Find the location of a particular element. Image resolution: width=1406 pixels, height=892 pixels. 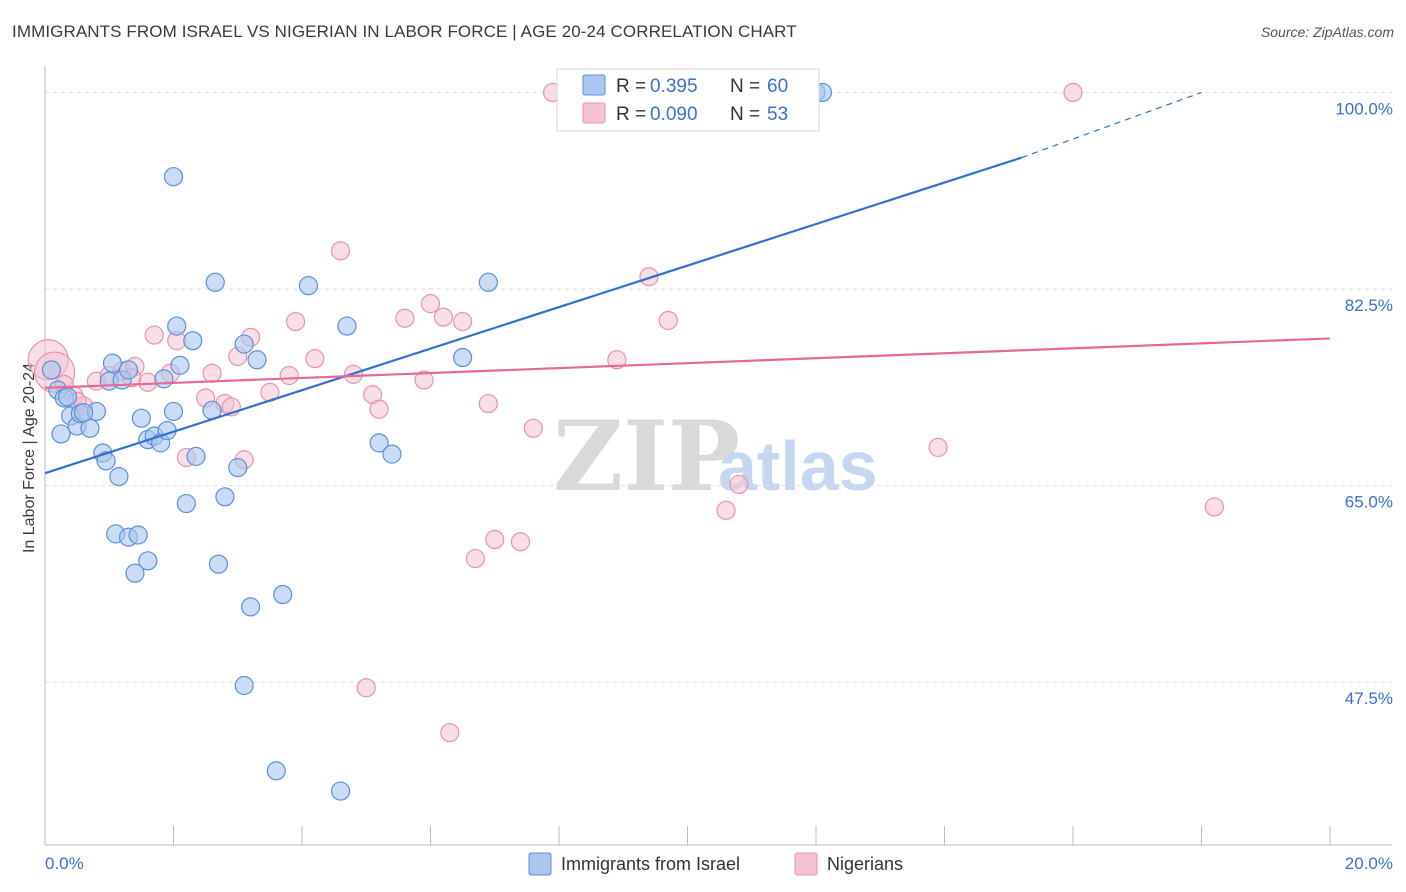

bottom-legend: Immigrants from Israel Nigerians is located at coordinates (715, 864).